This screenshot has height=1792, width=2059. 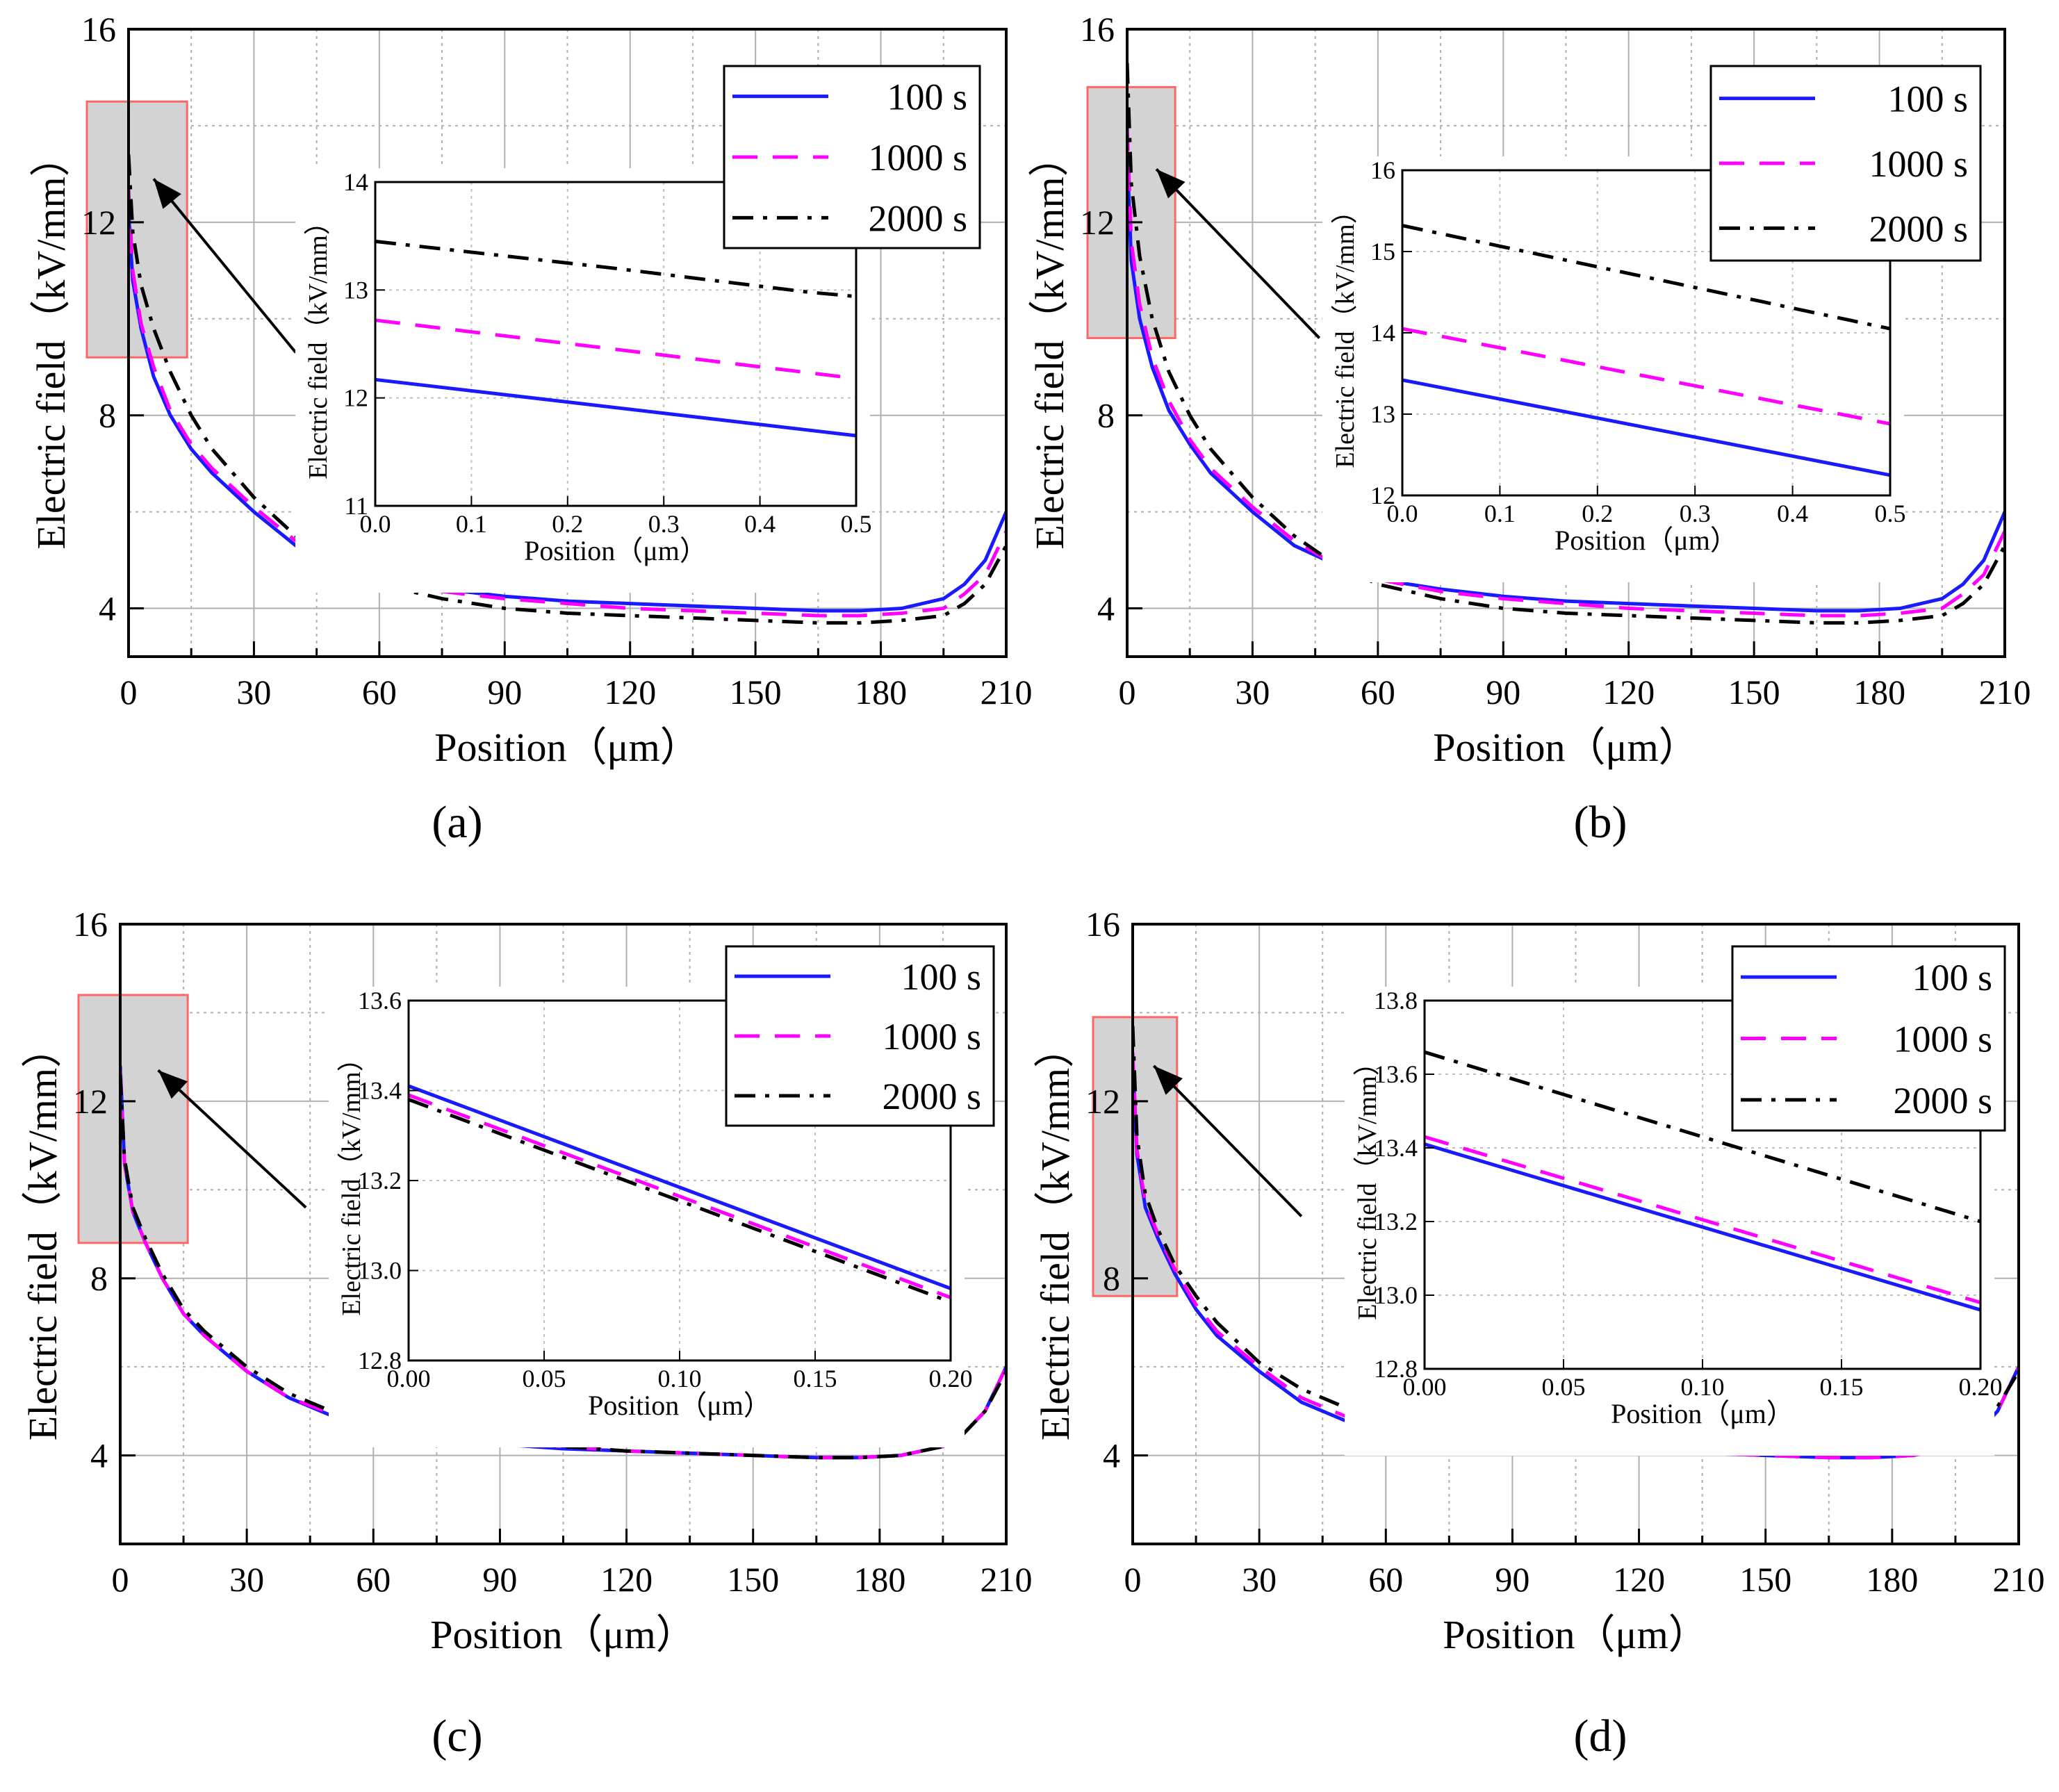 I want to click on inset-x-tick-label: 0.05, so click(x=1564, y=1387).